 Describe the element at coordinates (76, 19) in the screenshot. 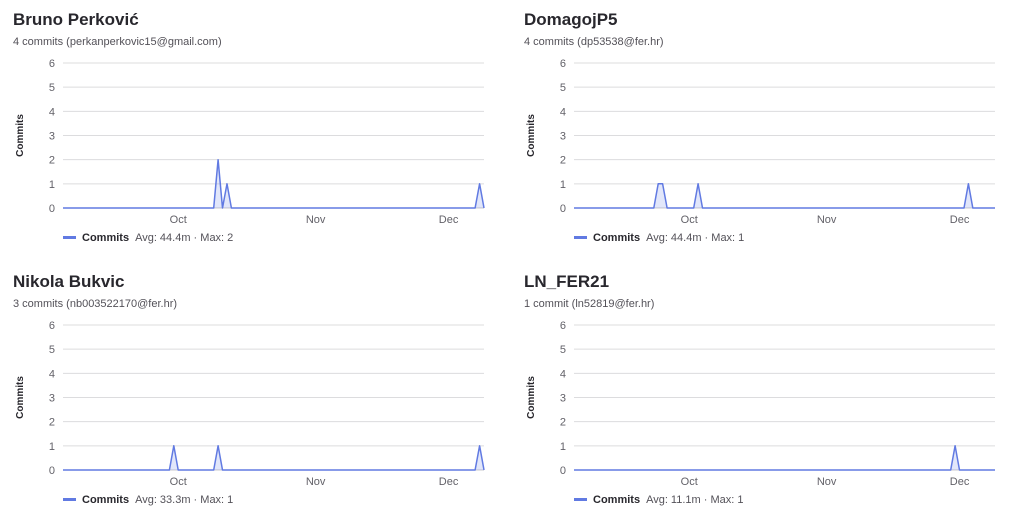

I see `contributor-name: Bruno Perković` at that location.